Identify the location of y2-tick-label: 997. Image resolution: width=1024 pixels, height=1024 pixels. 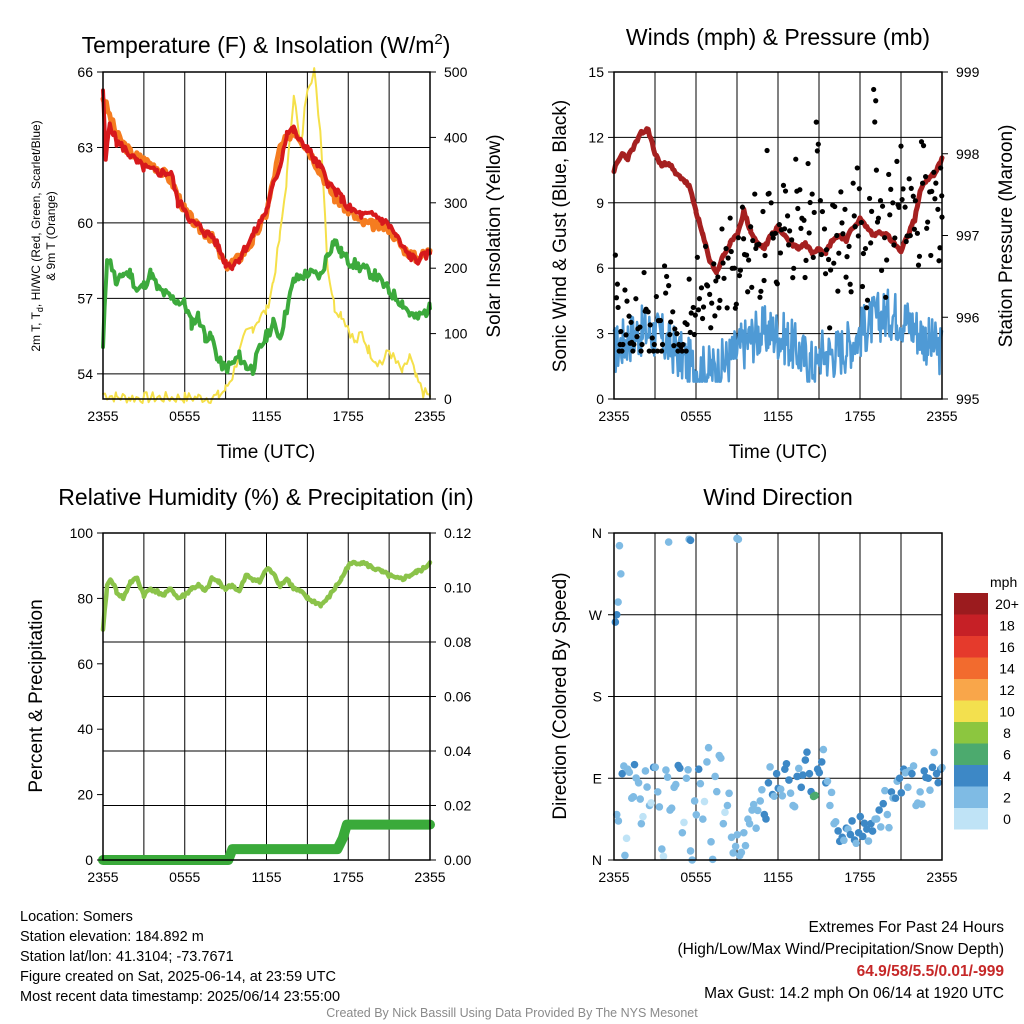
(968, 236).